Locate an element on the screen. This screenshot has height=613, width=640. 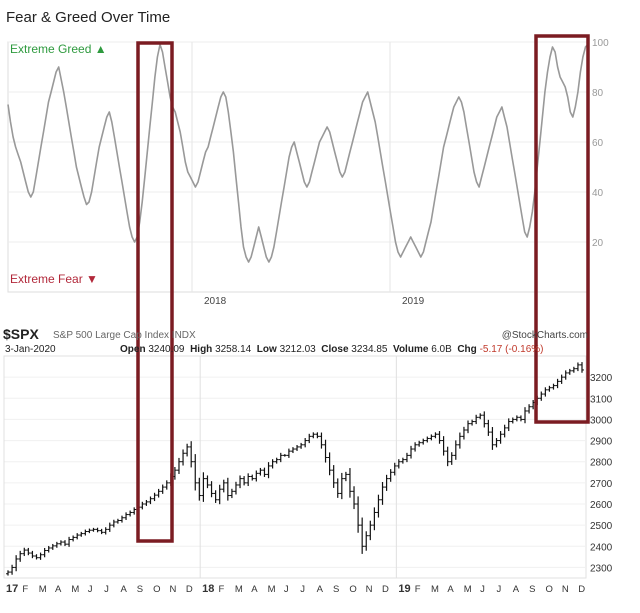
extreme-fear-label: Extreme Fear ▼ is located at coordinates (54, 279).